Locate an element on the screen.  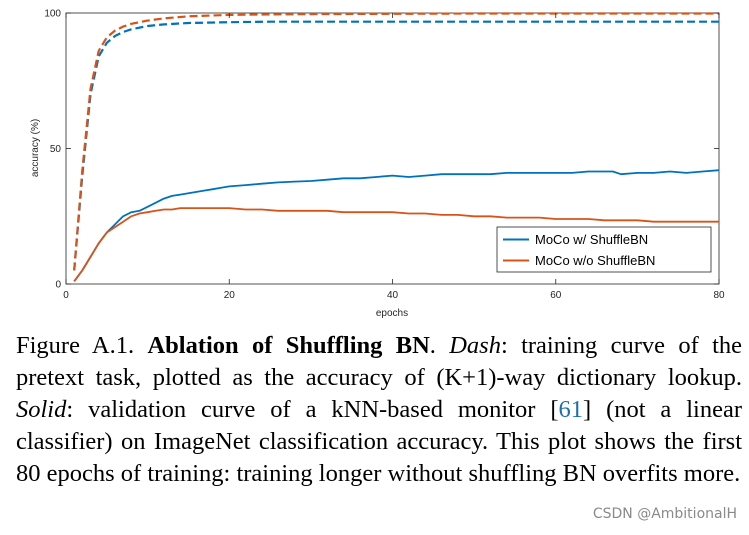
x-tick-label: 20 is located at coordinates (230, 295).